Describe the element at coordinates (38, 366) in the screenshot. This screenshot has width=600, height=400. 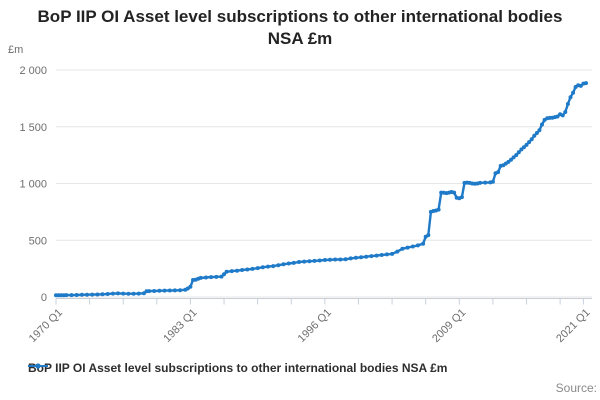
I see `legend-line-marker-icon` at that location.